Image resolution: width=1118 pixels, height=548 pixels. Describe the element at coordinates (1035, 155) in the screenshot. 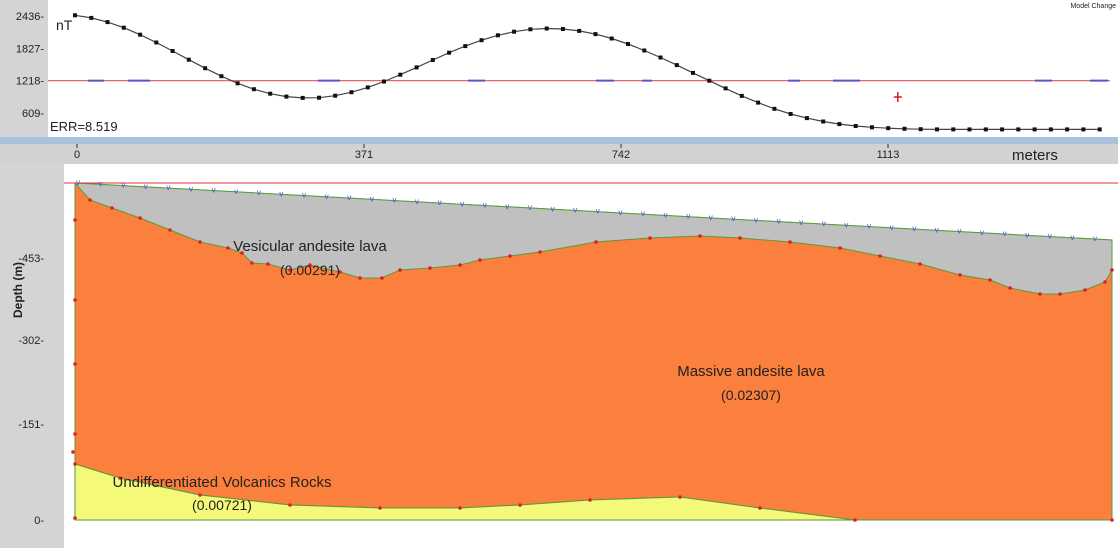

I see `distance-unit-label: meters` at that location.